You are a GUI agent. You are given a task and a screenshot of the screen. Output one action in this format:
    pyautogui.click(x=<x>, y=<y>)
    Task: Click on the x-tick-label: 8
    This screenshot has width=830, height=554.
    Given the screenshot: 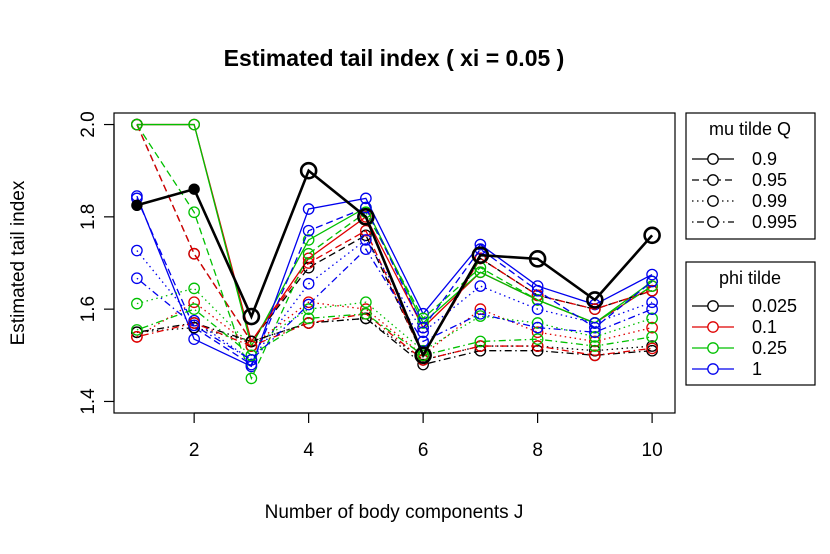 What is the action you would take?
    pyautogui.click(x=537, y=450)
    